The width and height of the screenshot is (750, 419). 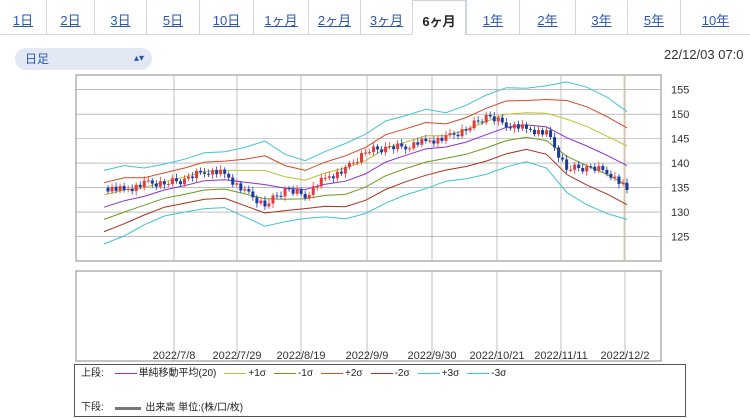 I want to click on legend-upper-label: 上段:, so click(x=92, y=373).